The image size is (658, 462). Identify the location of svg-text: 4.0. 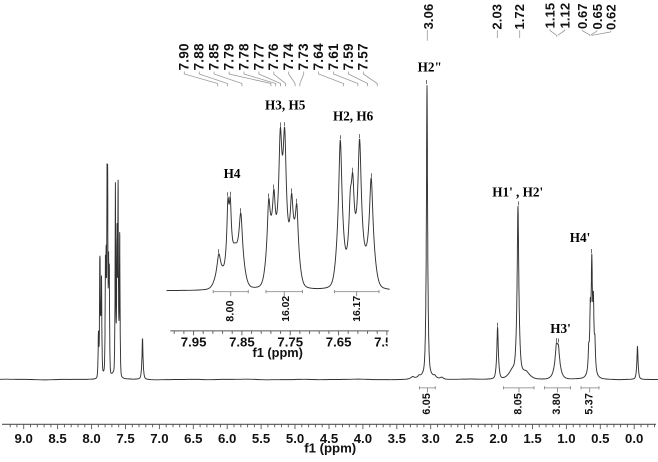
(363, 438).